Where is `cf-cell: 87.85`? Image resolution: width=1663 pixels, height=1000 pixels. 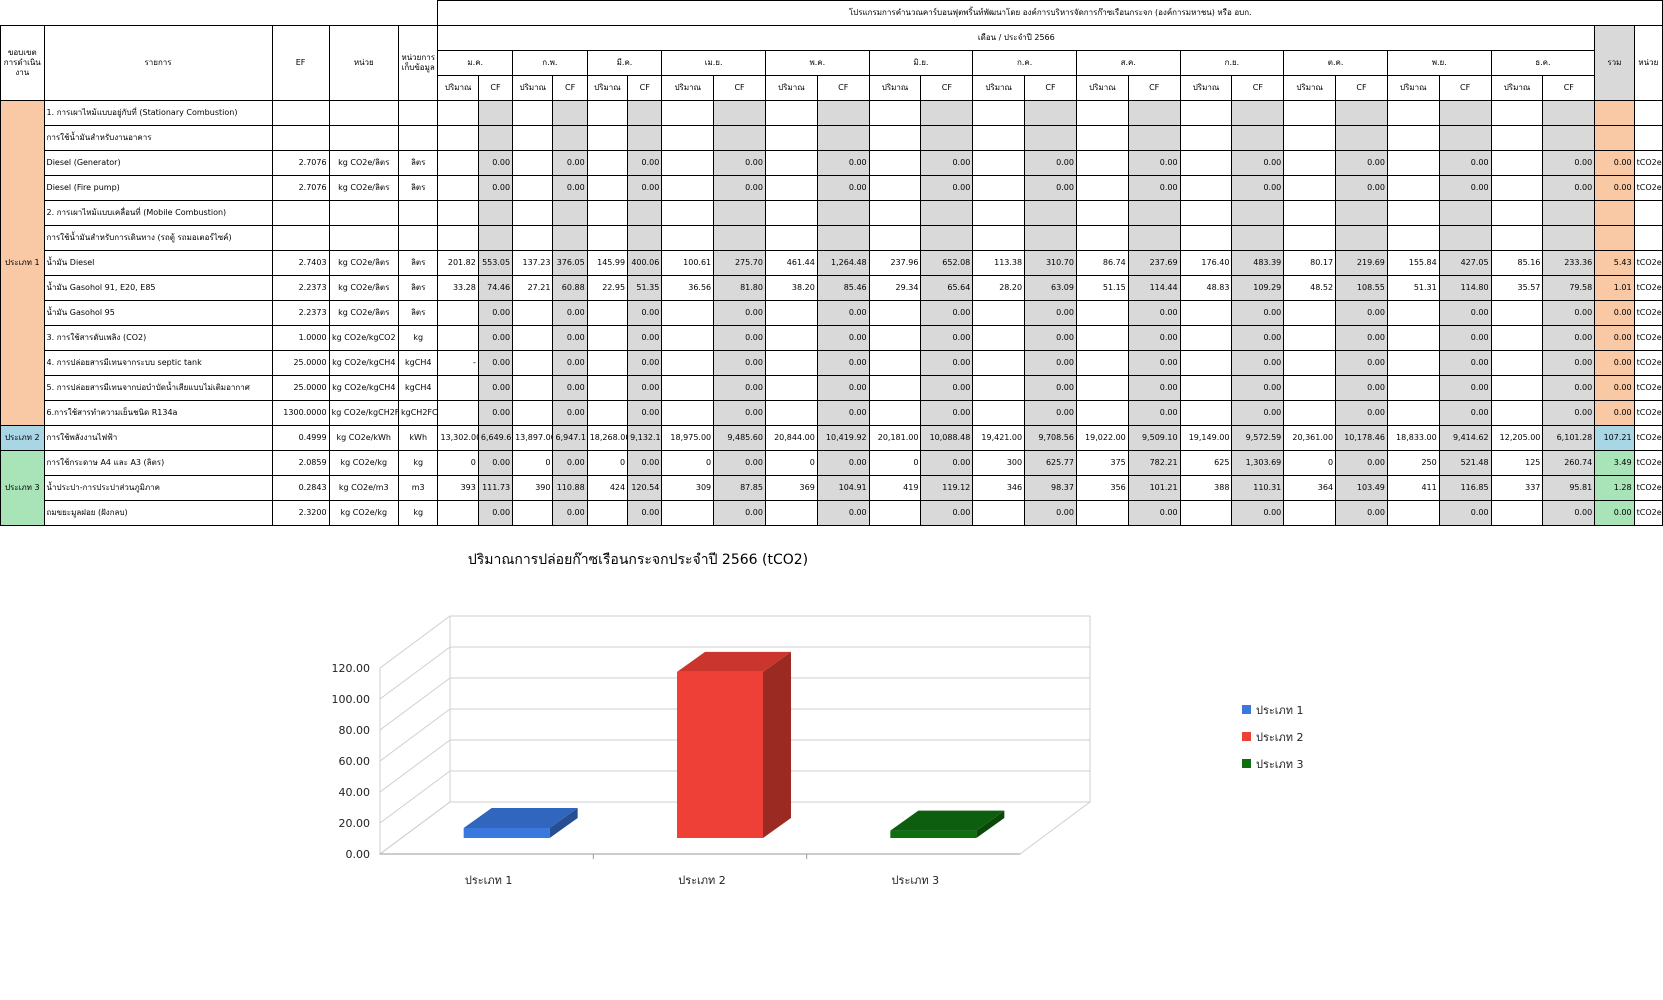 cf-cell: 87.85 is located at coordinates (739, 488).